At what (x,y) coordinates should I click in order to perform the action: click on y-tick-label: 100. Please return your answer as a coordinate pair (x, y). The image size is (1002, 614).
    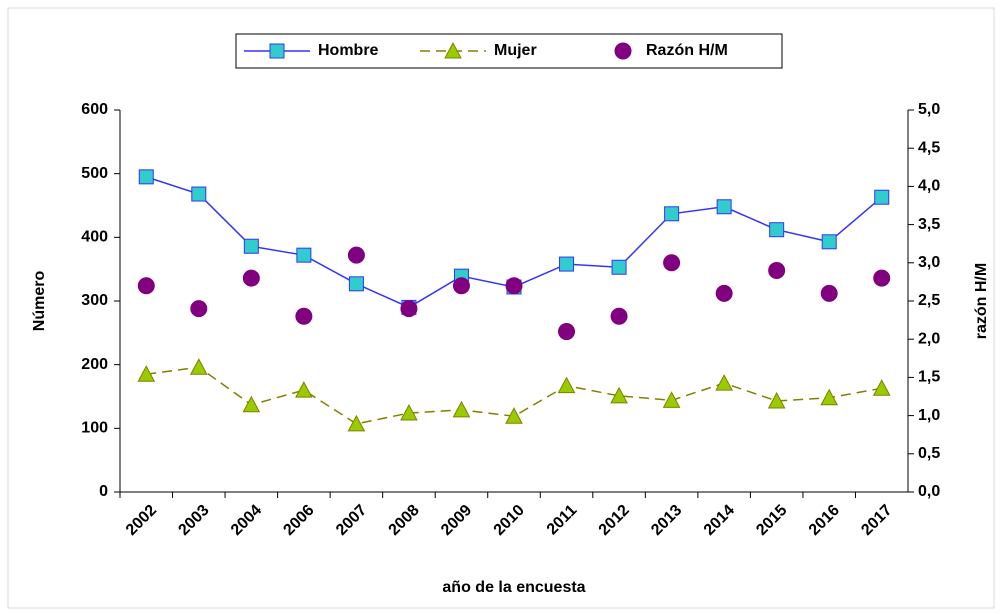
    Looking at the image, I should click on (94, 428).